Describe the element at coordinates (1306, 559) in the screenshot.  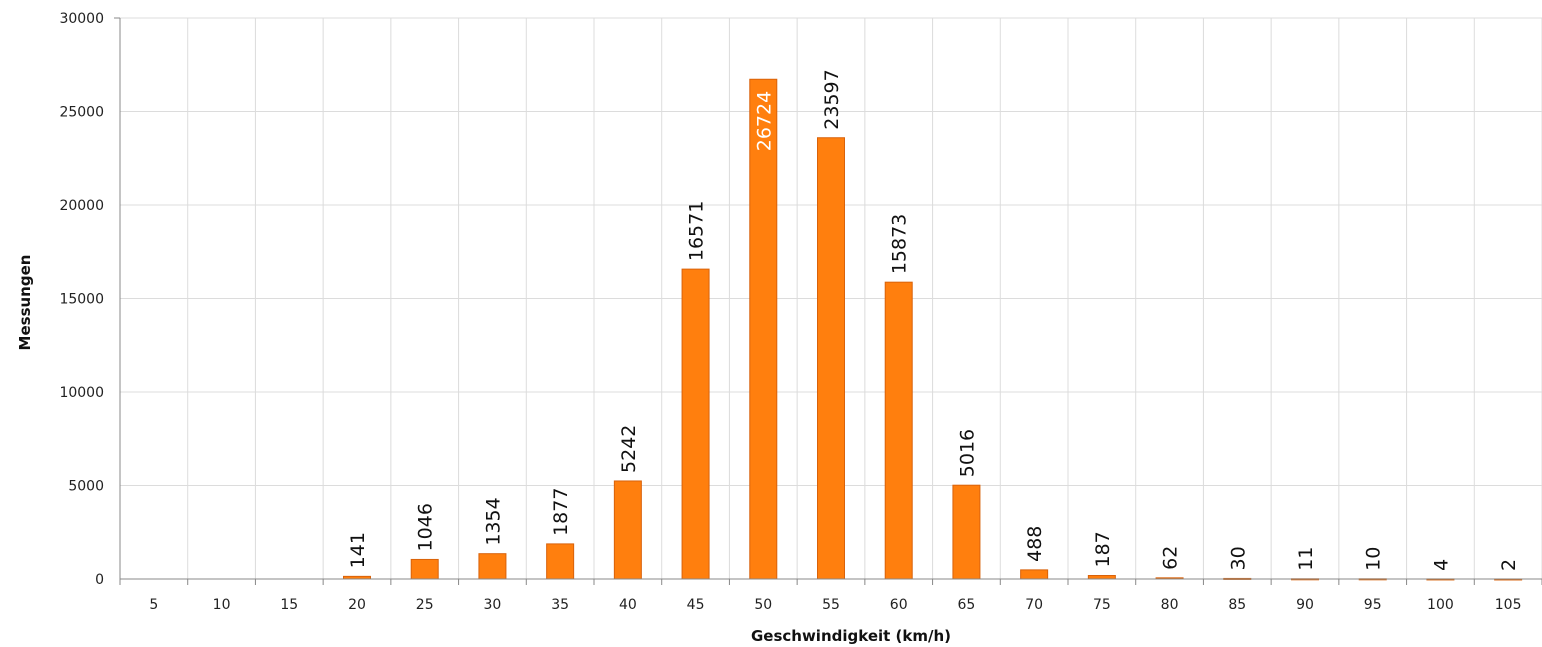
I see `data-label: 11` at that location.